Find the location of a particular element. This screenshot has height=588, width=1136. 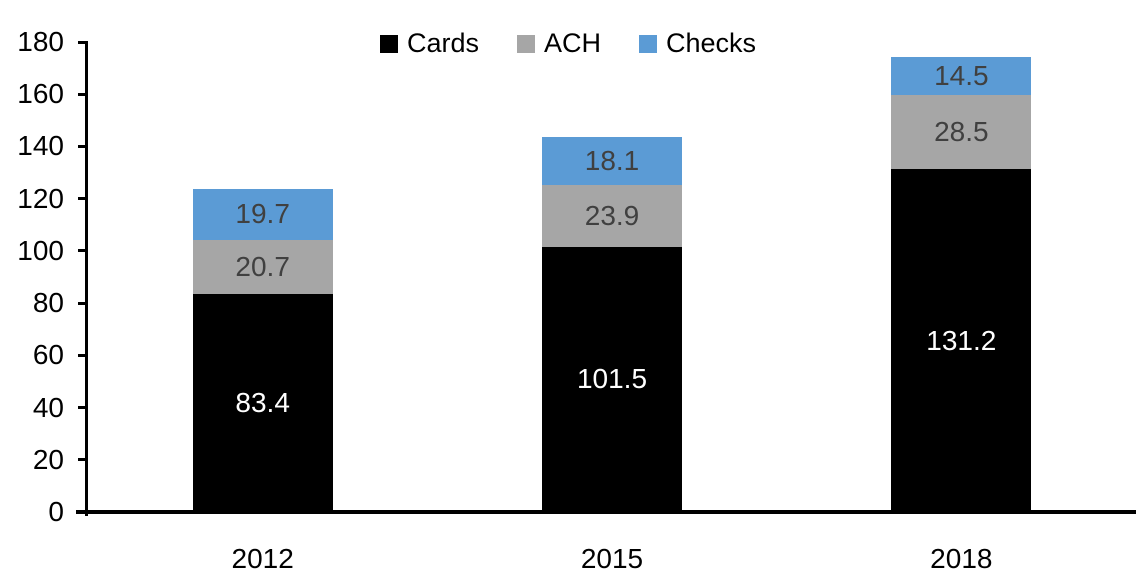

y-axis-tick-label: 140 is located at coordinates (40, 146).